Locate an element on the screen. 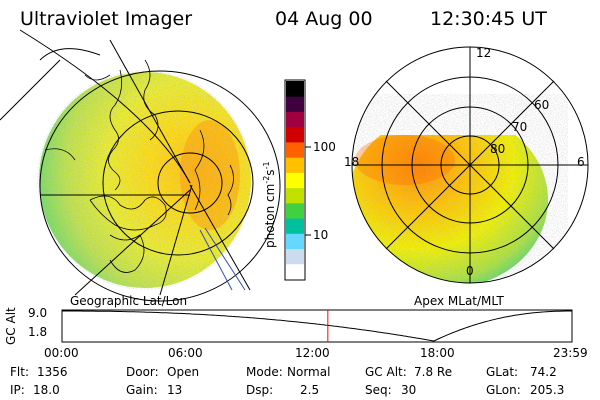 The image size is (600, 400). gcalt-value: 7.8 Re is located at coordinates (433, 372).